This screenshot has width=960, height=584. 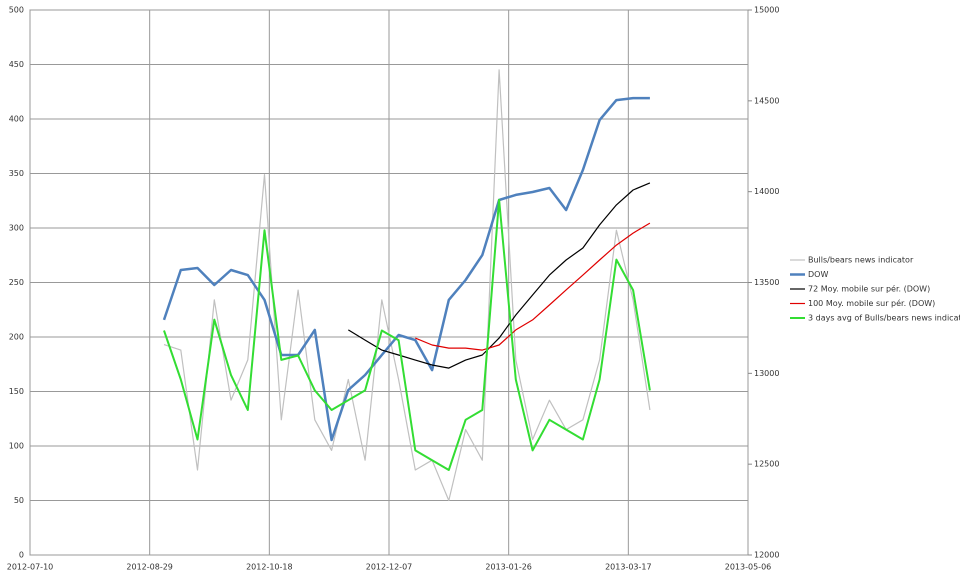 What do you see at coordinates (16, 446) in the screenshot?
I see `y-tick-label: 100` at bounding box center [16, 446].